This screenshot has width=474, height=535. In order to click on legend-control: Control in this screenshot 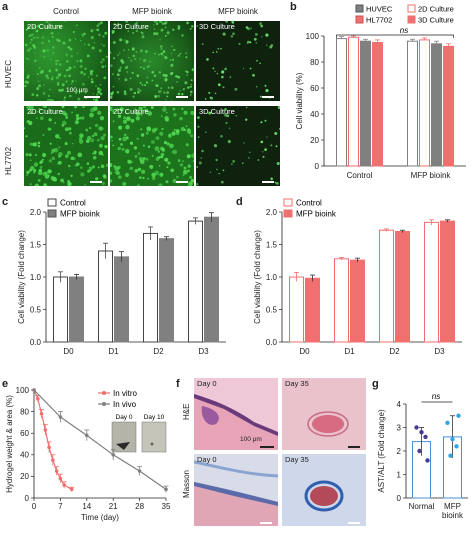, I will do `click(309, 203)`.